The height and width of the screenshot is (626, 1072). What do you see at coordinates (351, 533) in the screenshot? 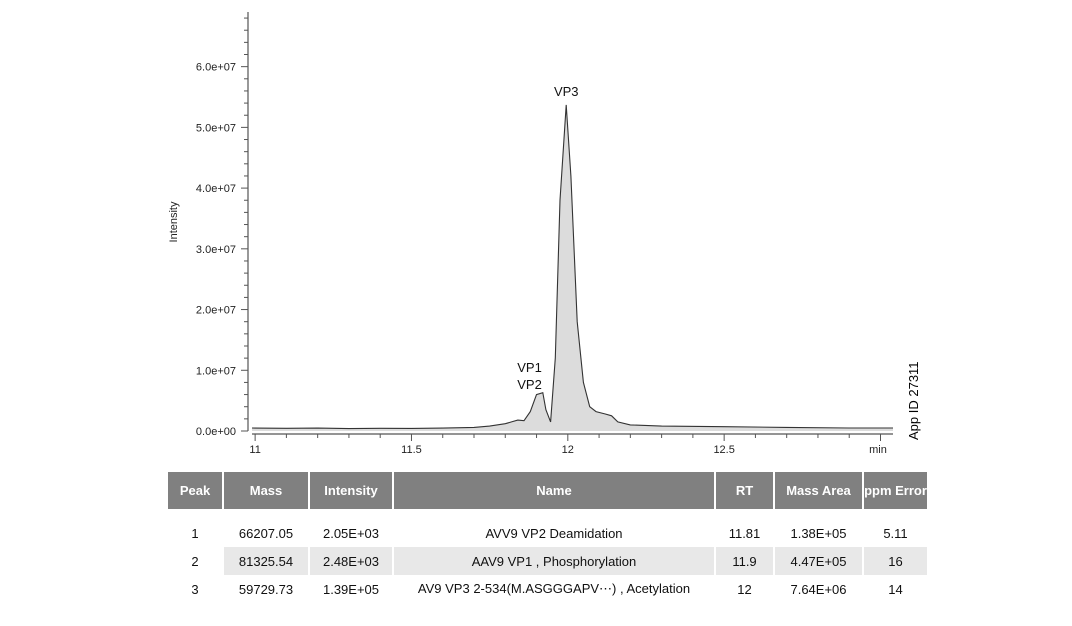
I see `cell-intensity: 2.05E+03` at bounding box center [351, 533].